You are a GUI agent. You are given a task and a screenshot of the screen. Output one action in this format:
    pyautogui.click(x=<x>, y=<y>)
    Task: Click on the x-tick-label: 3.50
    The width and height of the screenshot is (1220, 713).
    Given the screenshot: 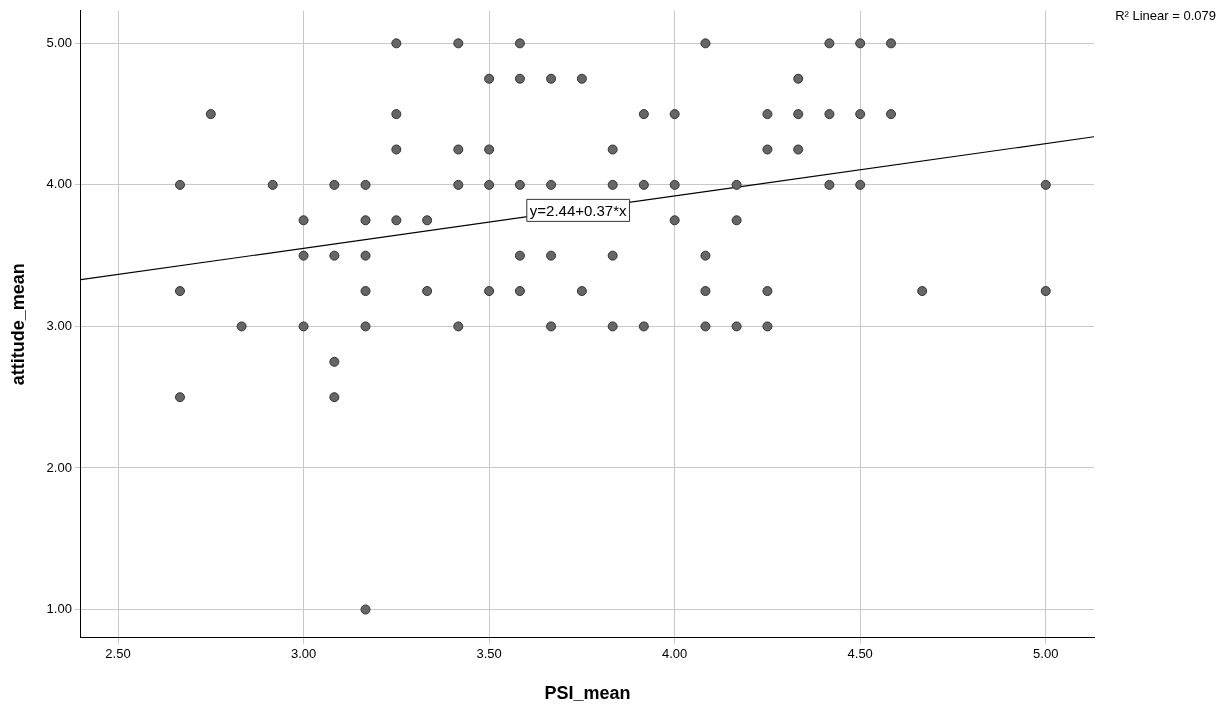 What is the action you would take?
    pyautogui.click(x=489, y=654)
    